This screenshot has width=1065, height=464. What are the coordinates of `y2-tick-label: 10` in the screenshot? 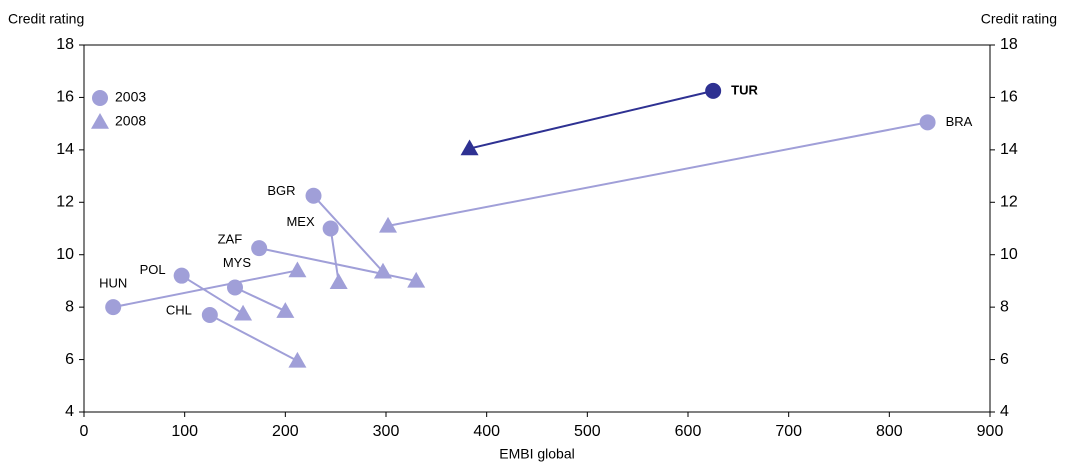 It's located at (1009, 254).